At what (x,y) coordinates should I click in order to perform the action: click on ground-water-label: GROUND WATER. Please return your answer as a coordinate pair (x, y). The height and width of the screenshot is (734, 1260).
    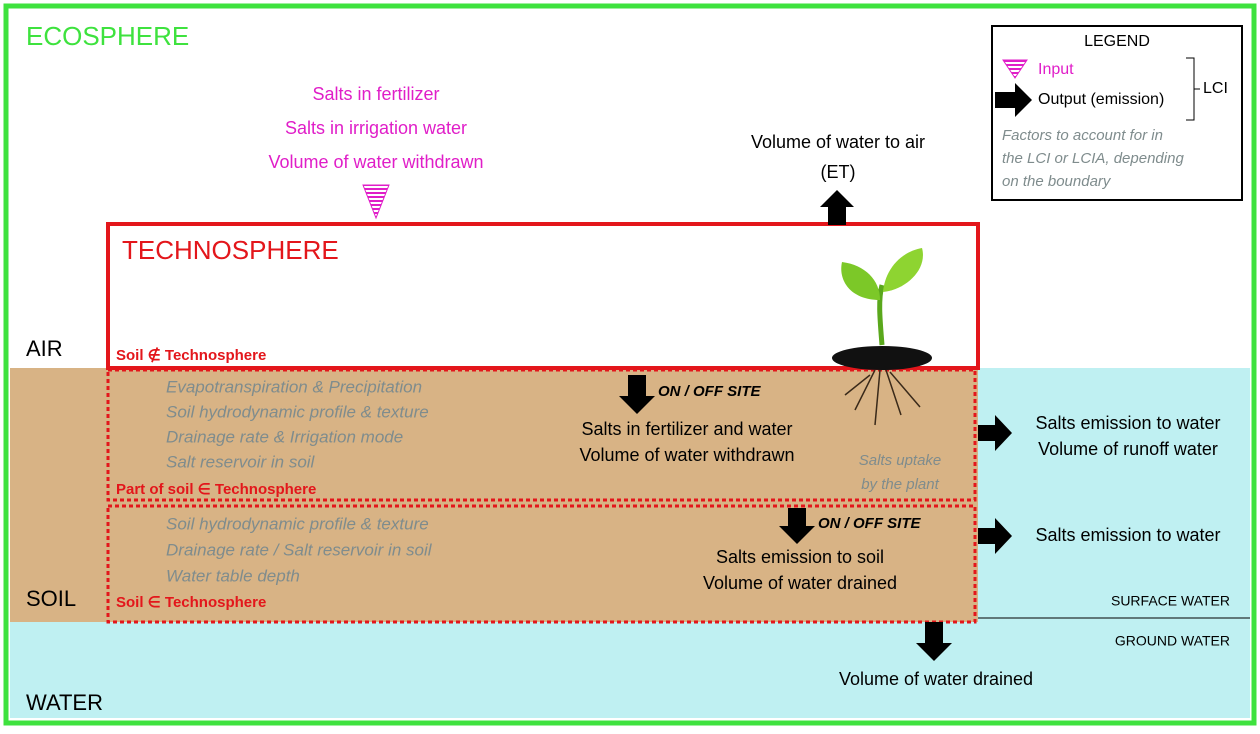
    Looking at the image, I should click on (1172, 641).